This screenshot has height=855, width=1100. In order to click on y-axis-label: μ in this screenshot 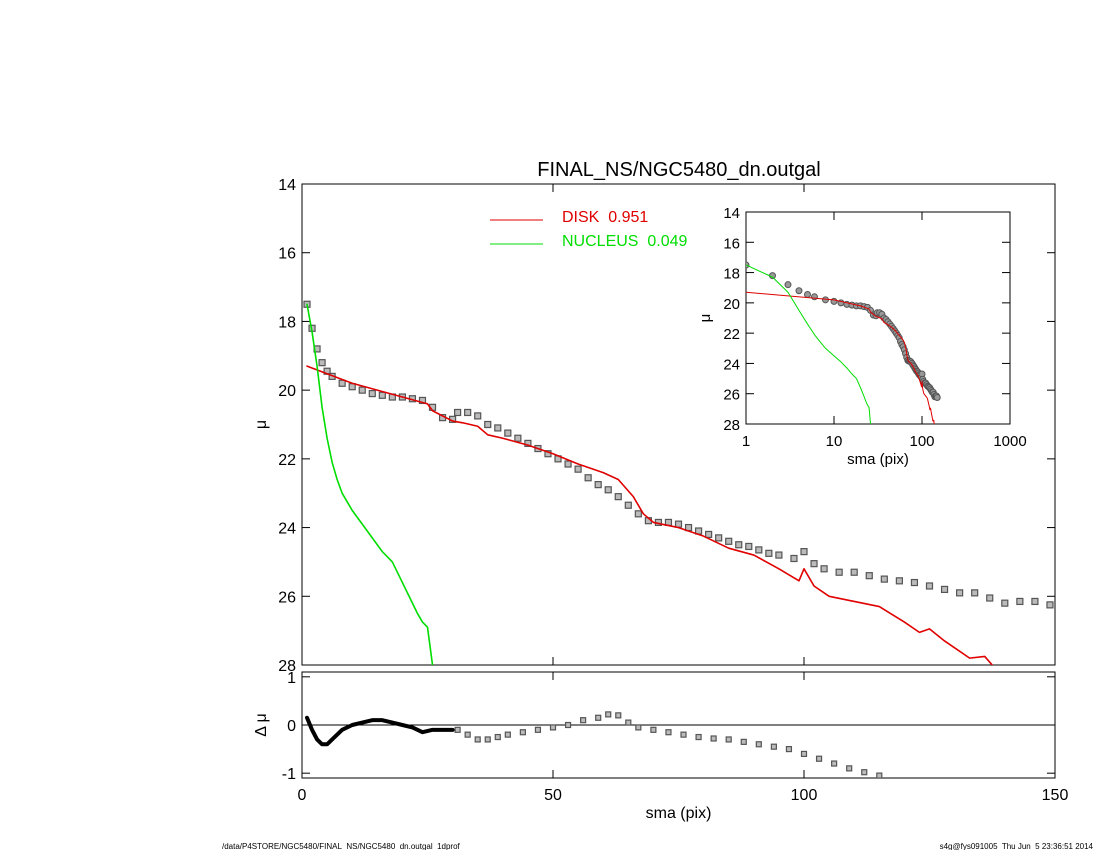, I will do `click(705, 318)`.